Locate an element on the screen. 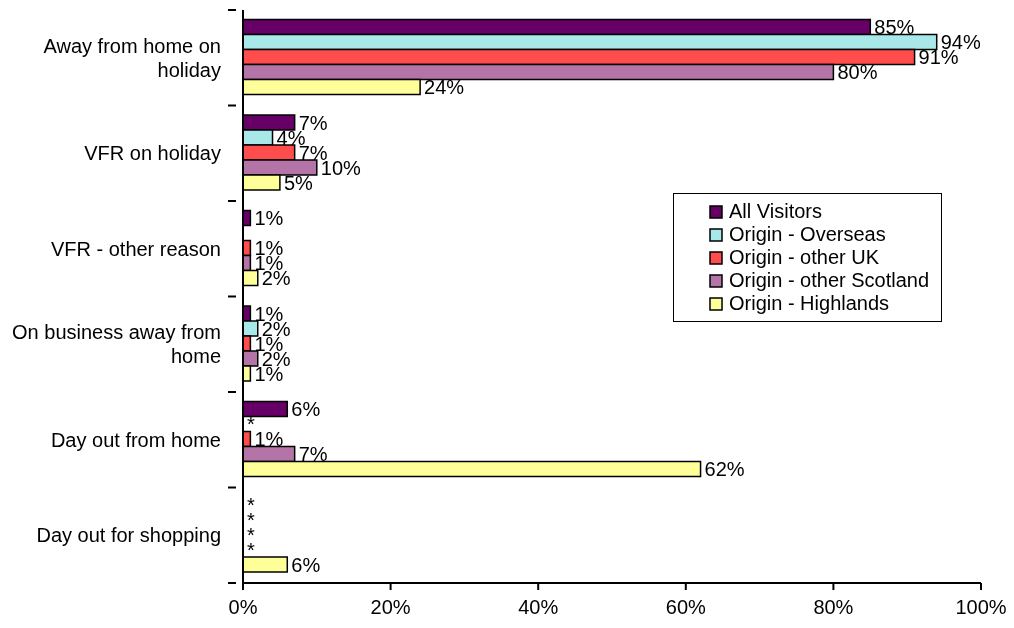  data-label: 7% is located at coordinates (313, 454).